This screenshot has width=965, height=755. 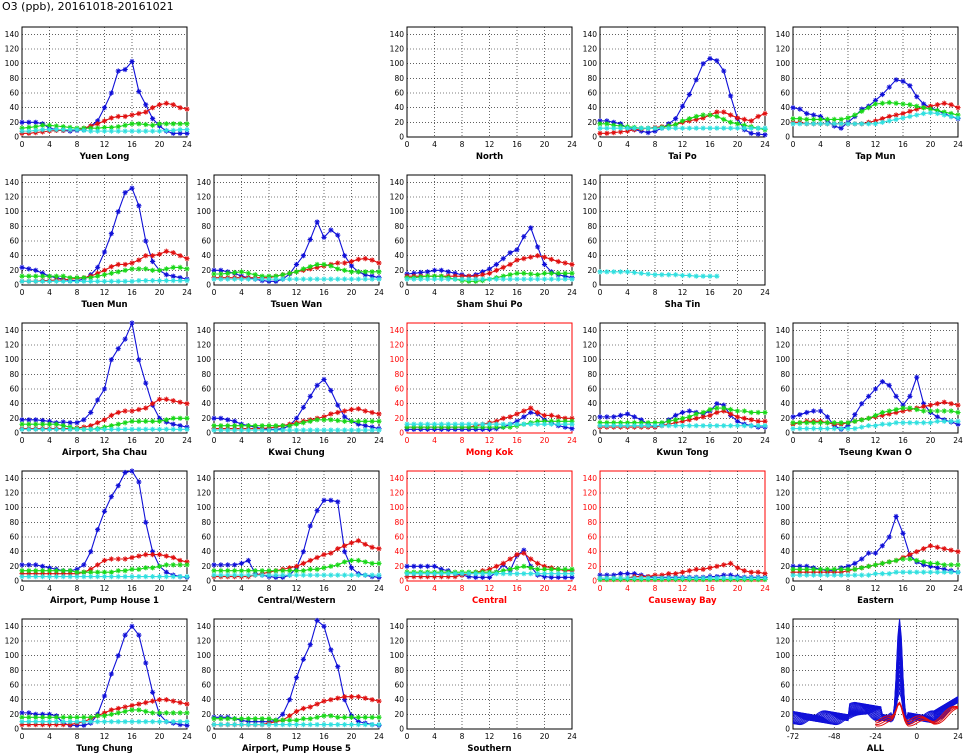 What do you see at coordinates (820, 440) in the screenshot?
I see `x-tick-label: 4` at bounding box center [820, 440].